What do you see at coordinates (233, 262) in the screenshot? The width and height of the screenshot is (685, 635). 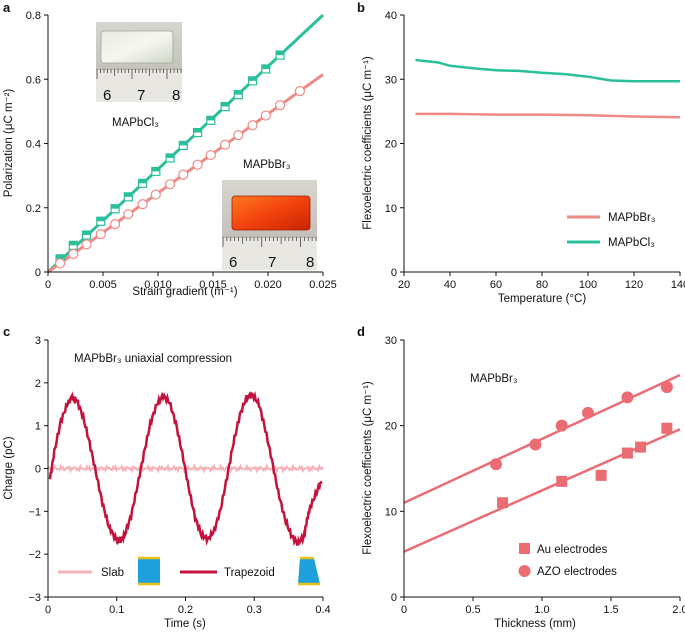 I see `ruler-br-6: 6` at bounding box center [233, 262].